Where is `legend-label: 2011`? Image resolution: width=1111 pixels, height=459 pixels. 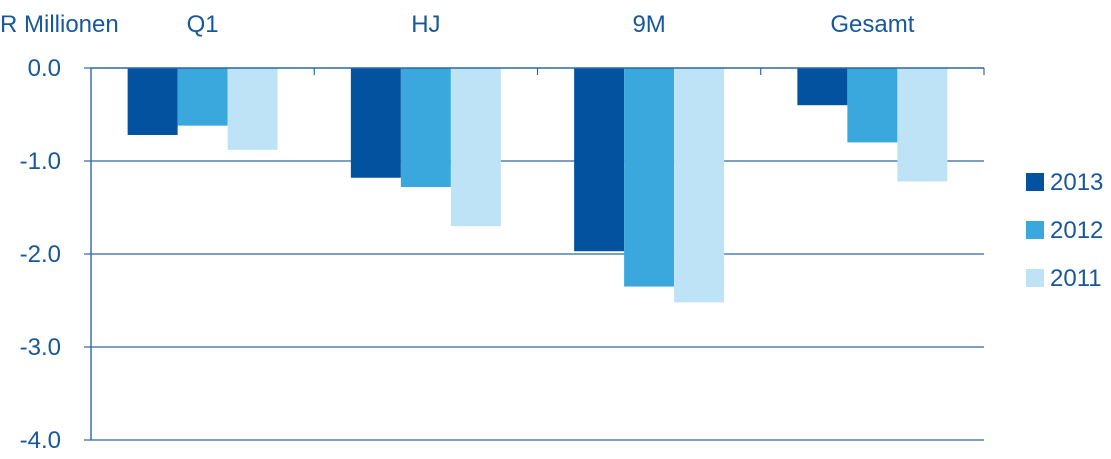 legend-label: 2011 is located at coordinates (1076, 278).